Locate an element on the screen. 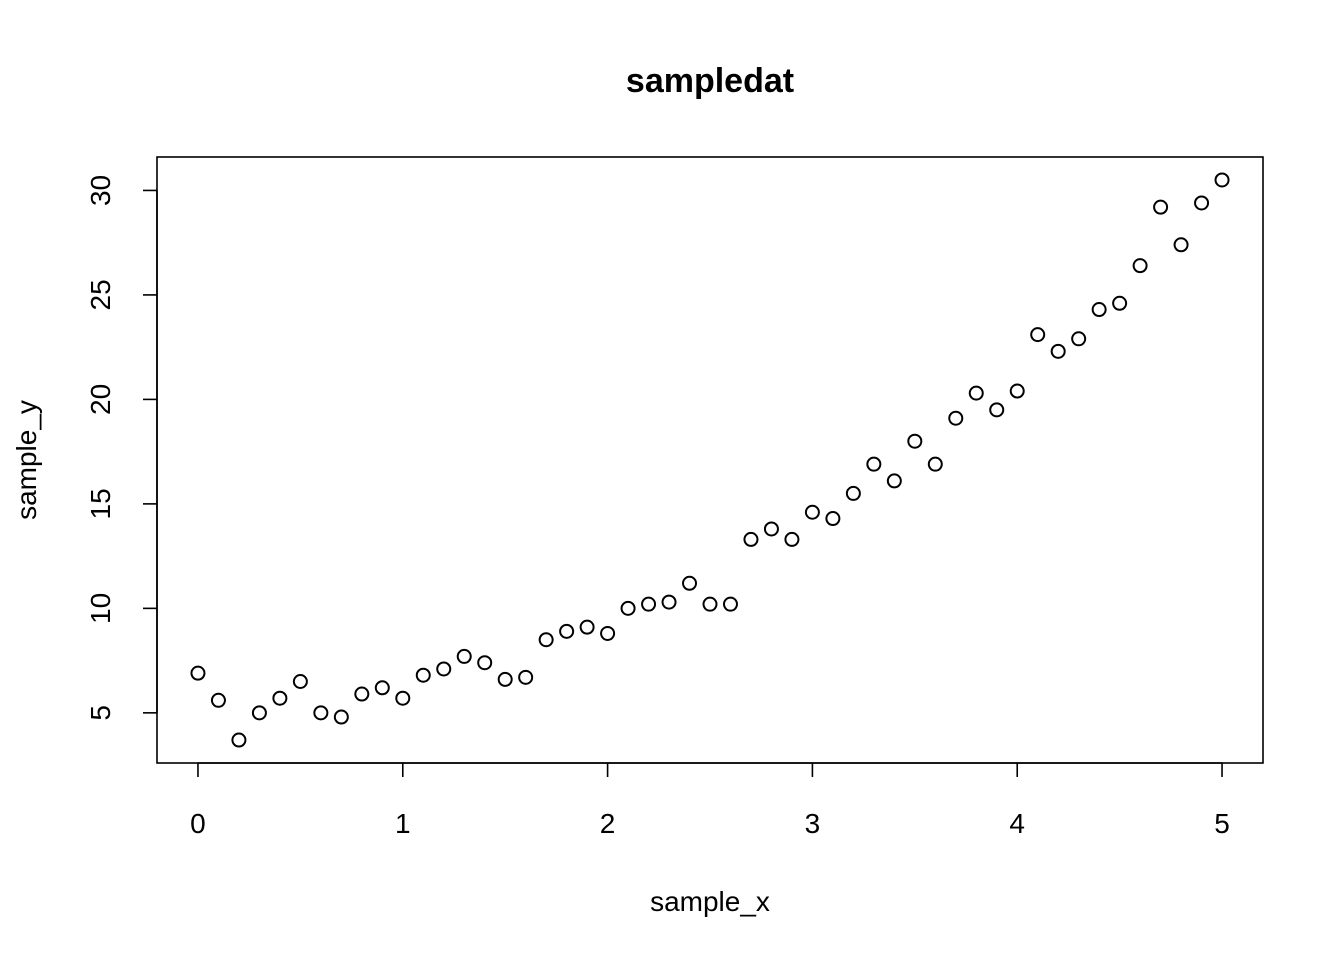  y-tick-label: 30 is located at coordinates (100, 190).